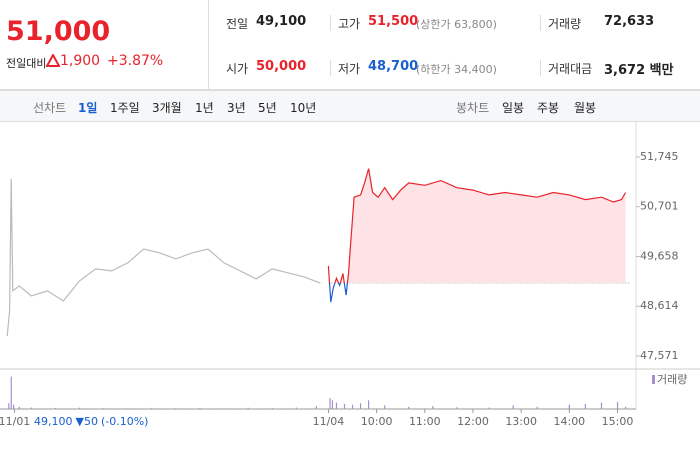 Image resolution: width=700 pixels, height=450 pixels. Describe the element at coordinates (513, 108) in the screenshot. I see `tab: 일봉` at that location.